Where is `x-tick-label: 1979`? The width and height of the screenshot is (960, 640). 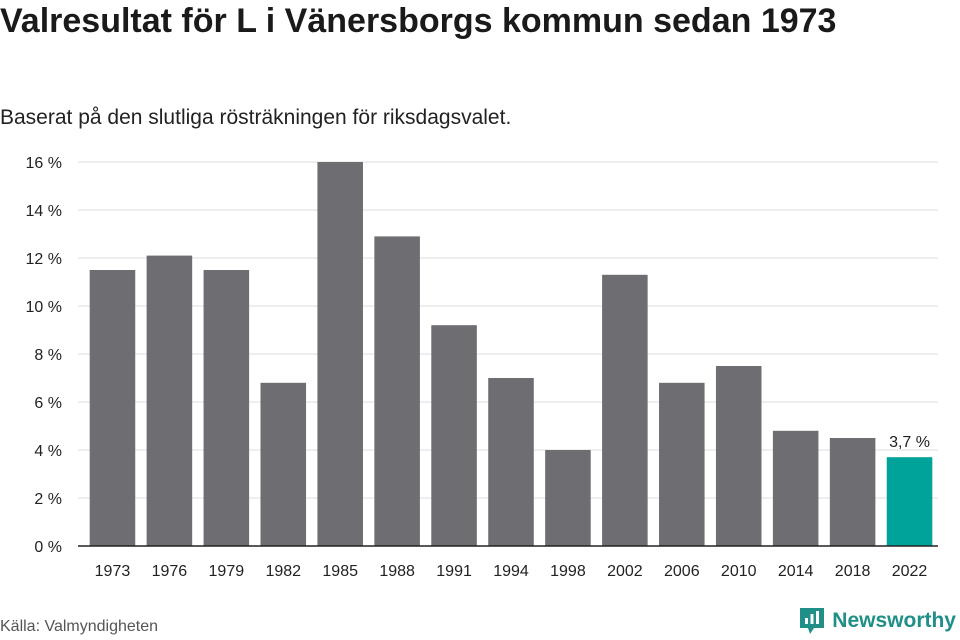 x-tick-label: 1979 is located at coordinates (227, 571).